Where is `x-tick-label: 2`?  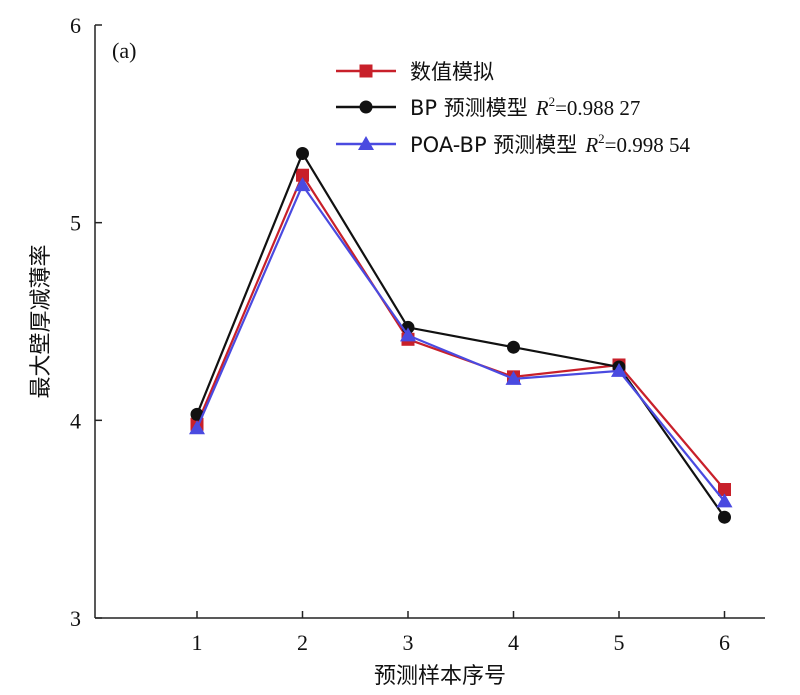
x-tick-label: 2 is located at coordinates (302, 642).